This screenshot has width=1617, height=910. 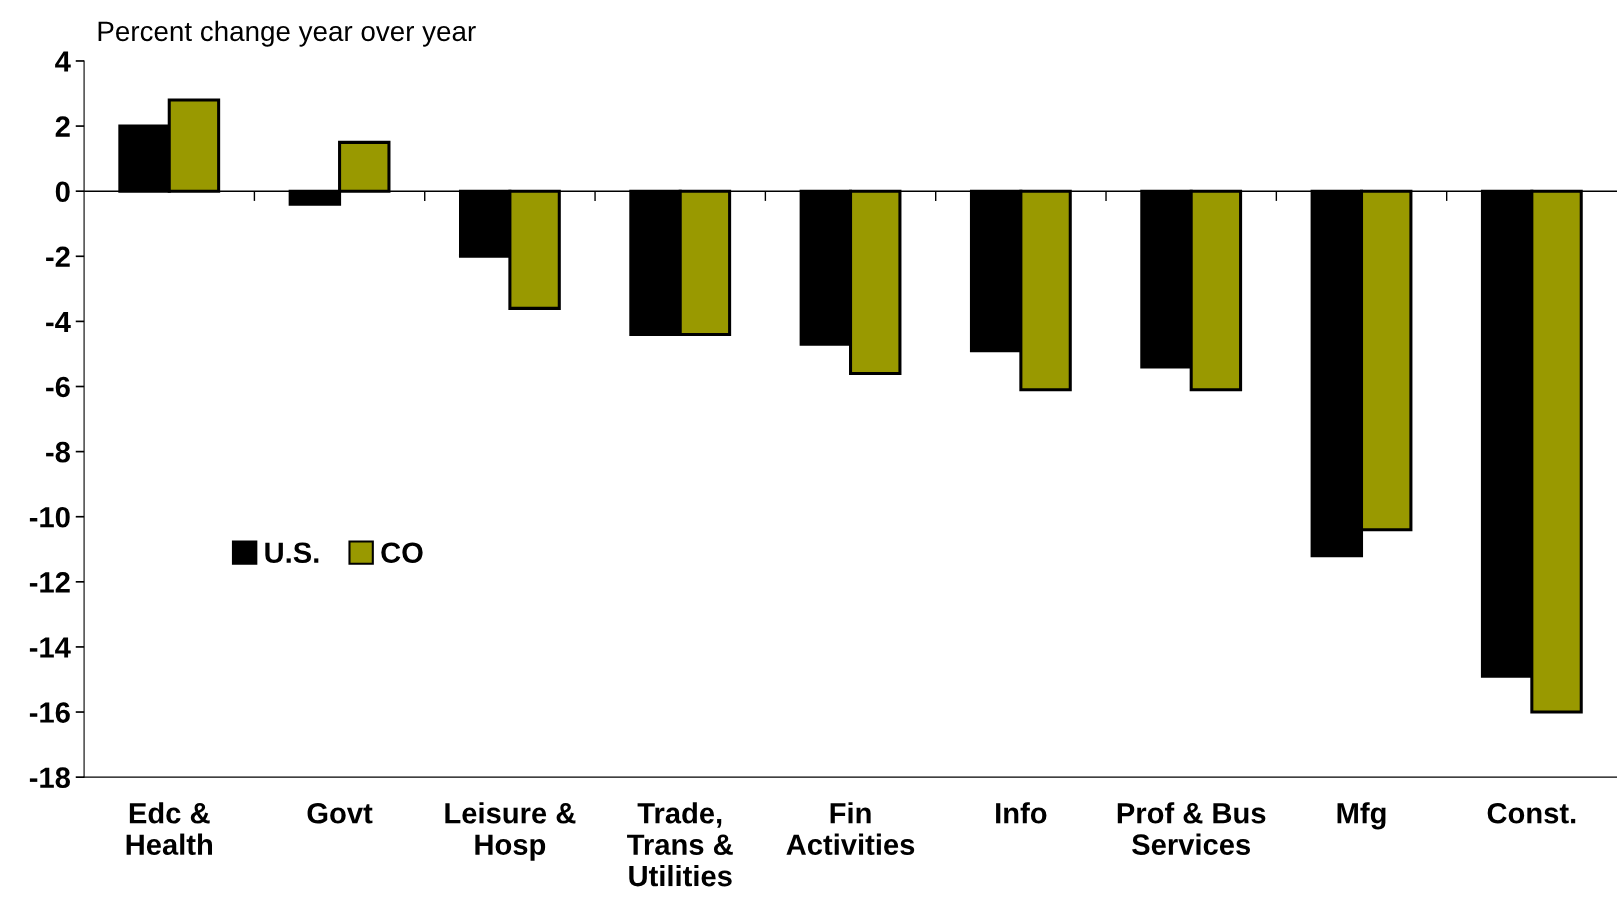 What do you see at coordinates (510, 831) in the screenshot?
I see `x-tick-label: Leisure & Hosp` at bounding box center [510, 831].